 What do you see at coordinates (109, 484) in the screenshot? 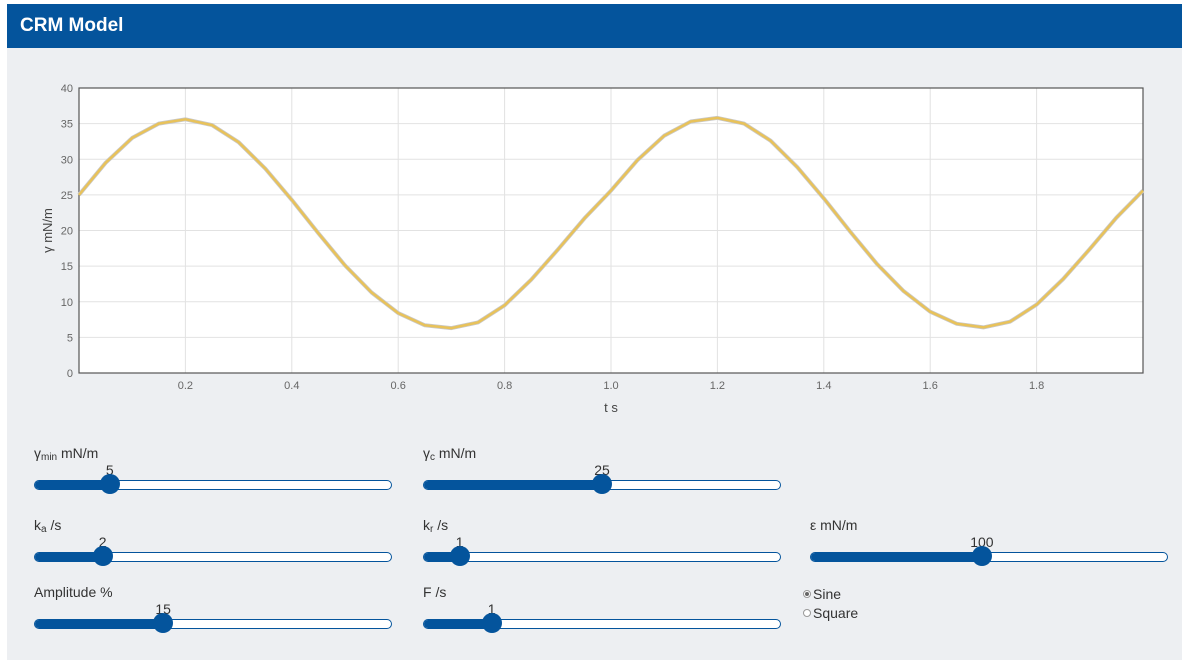
I see `gamma-min-slider-thumb` at bounding box center [109, 484].